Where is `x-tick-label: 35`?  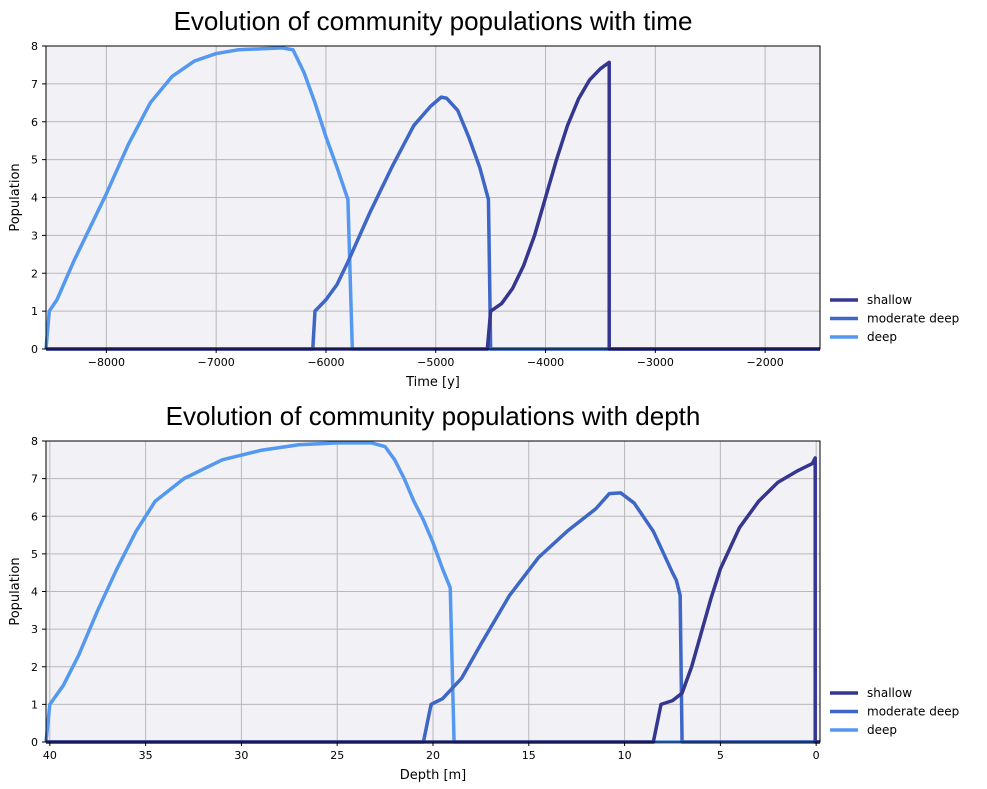 x-tick-label: 35 is located at coordinates (146, 755).